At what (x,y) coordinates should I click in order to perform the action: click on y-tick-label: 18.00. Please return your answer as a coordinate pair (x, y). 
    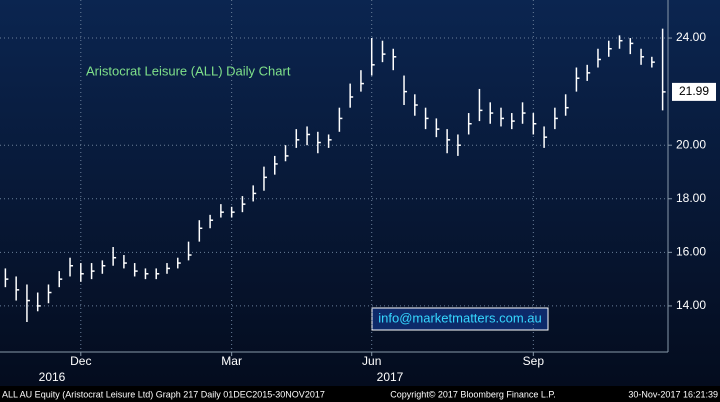
    Looking at the image, I should click on (691, 198).